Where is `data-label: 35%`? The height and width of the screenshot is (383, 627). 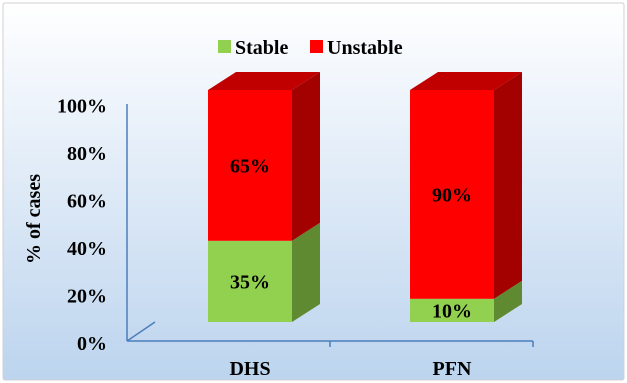
data-label: 35% is located at coordinates (250, 282).